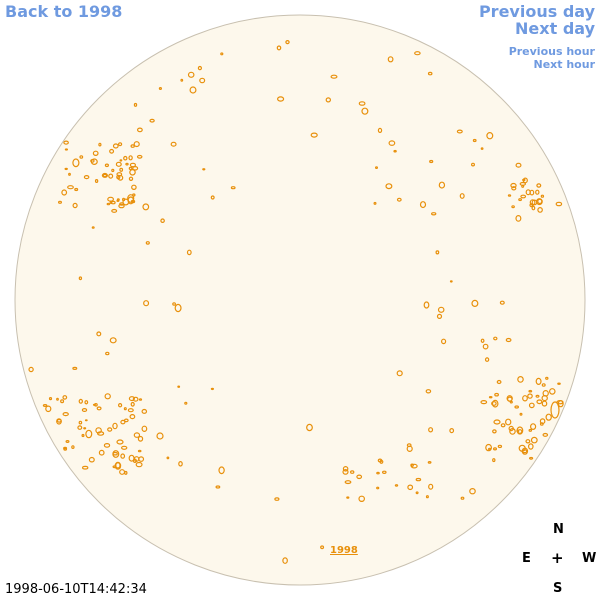 The height and width of the screenshot is (600, 600). I want to click on next-day-link: Next day, so click(555, 28).